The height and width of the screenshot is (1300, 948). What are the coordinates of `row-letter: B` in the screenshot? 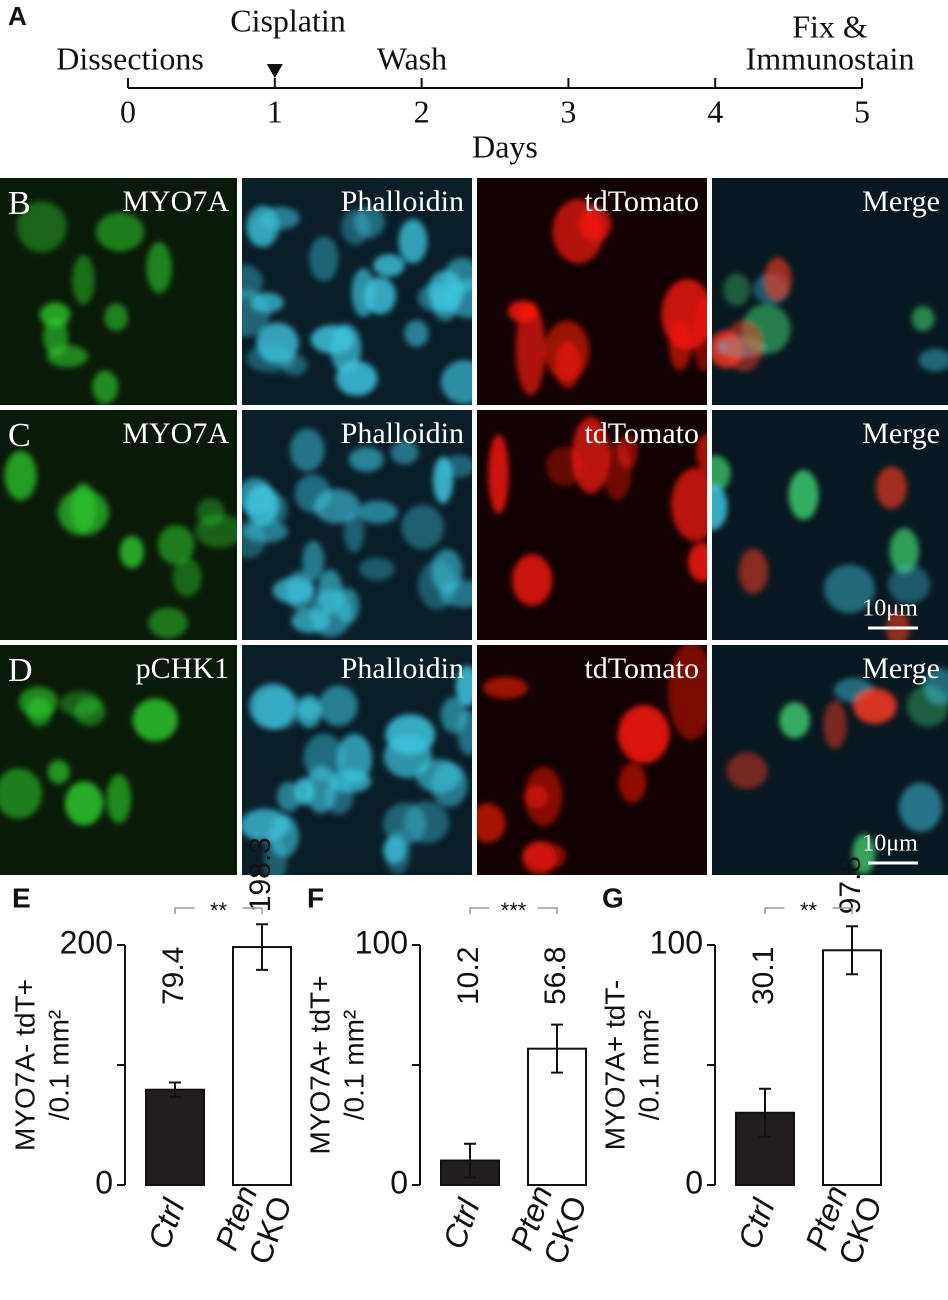 It's located at (19, 203).